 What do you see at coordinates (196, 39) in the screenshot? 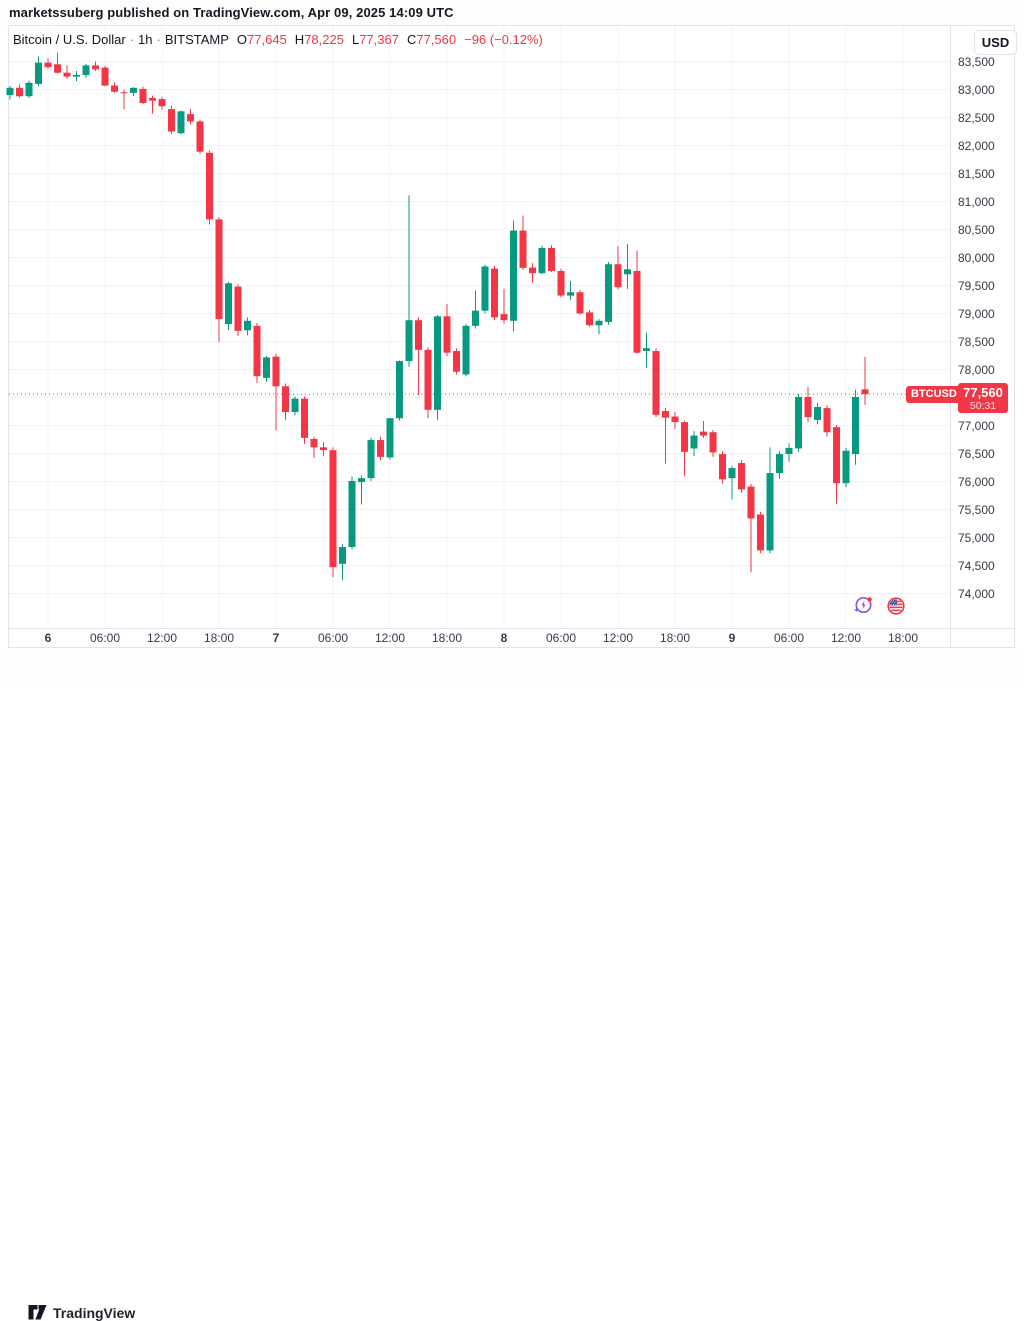
I see `exchange-label: BITSTAMP` at bounding box center [196, 39].